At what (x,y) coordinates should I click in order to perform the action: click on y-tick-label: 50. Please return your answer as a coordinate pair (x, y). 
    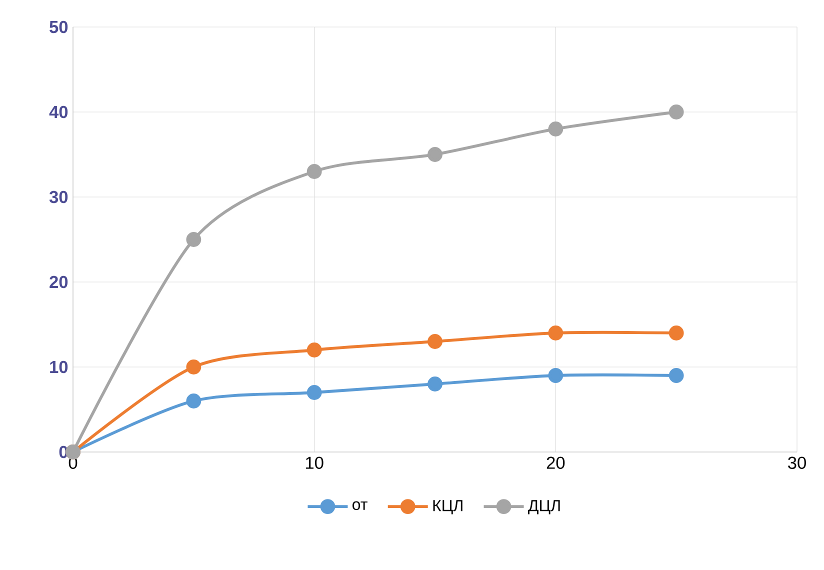
    Looking at the image, I should click on (59, 27).